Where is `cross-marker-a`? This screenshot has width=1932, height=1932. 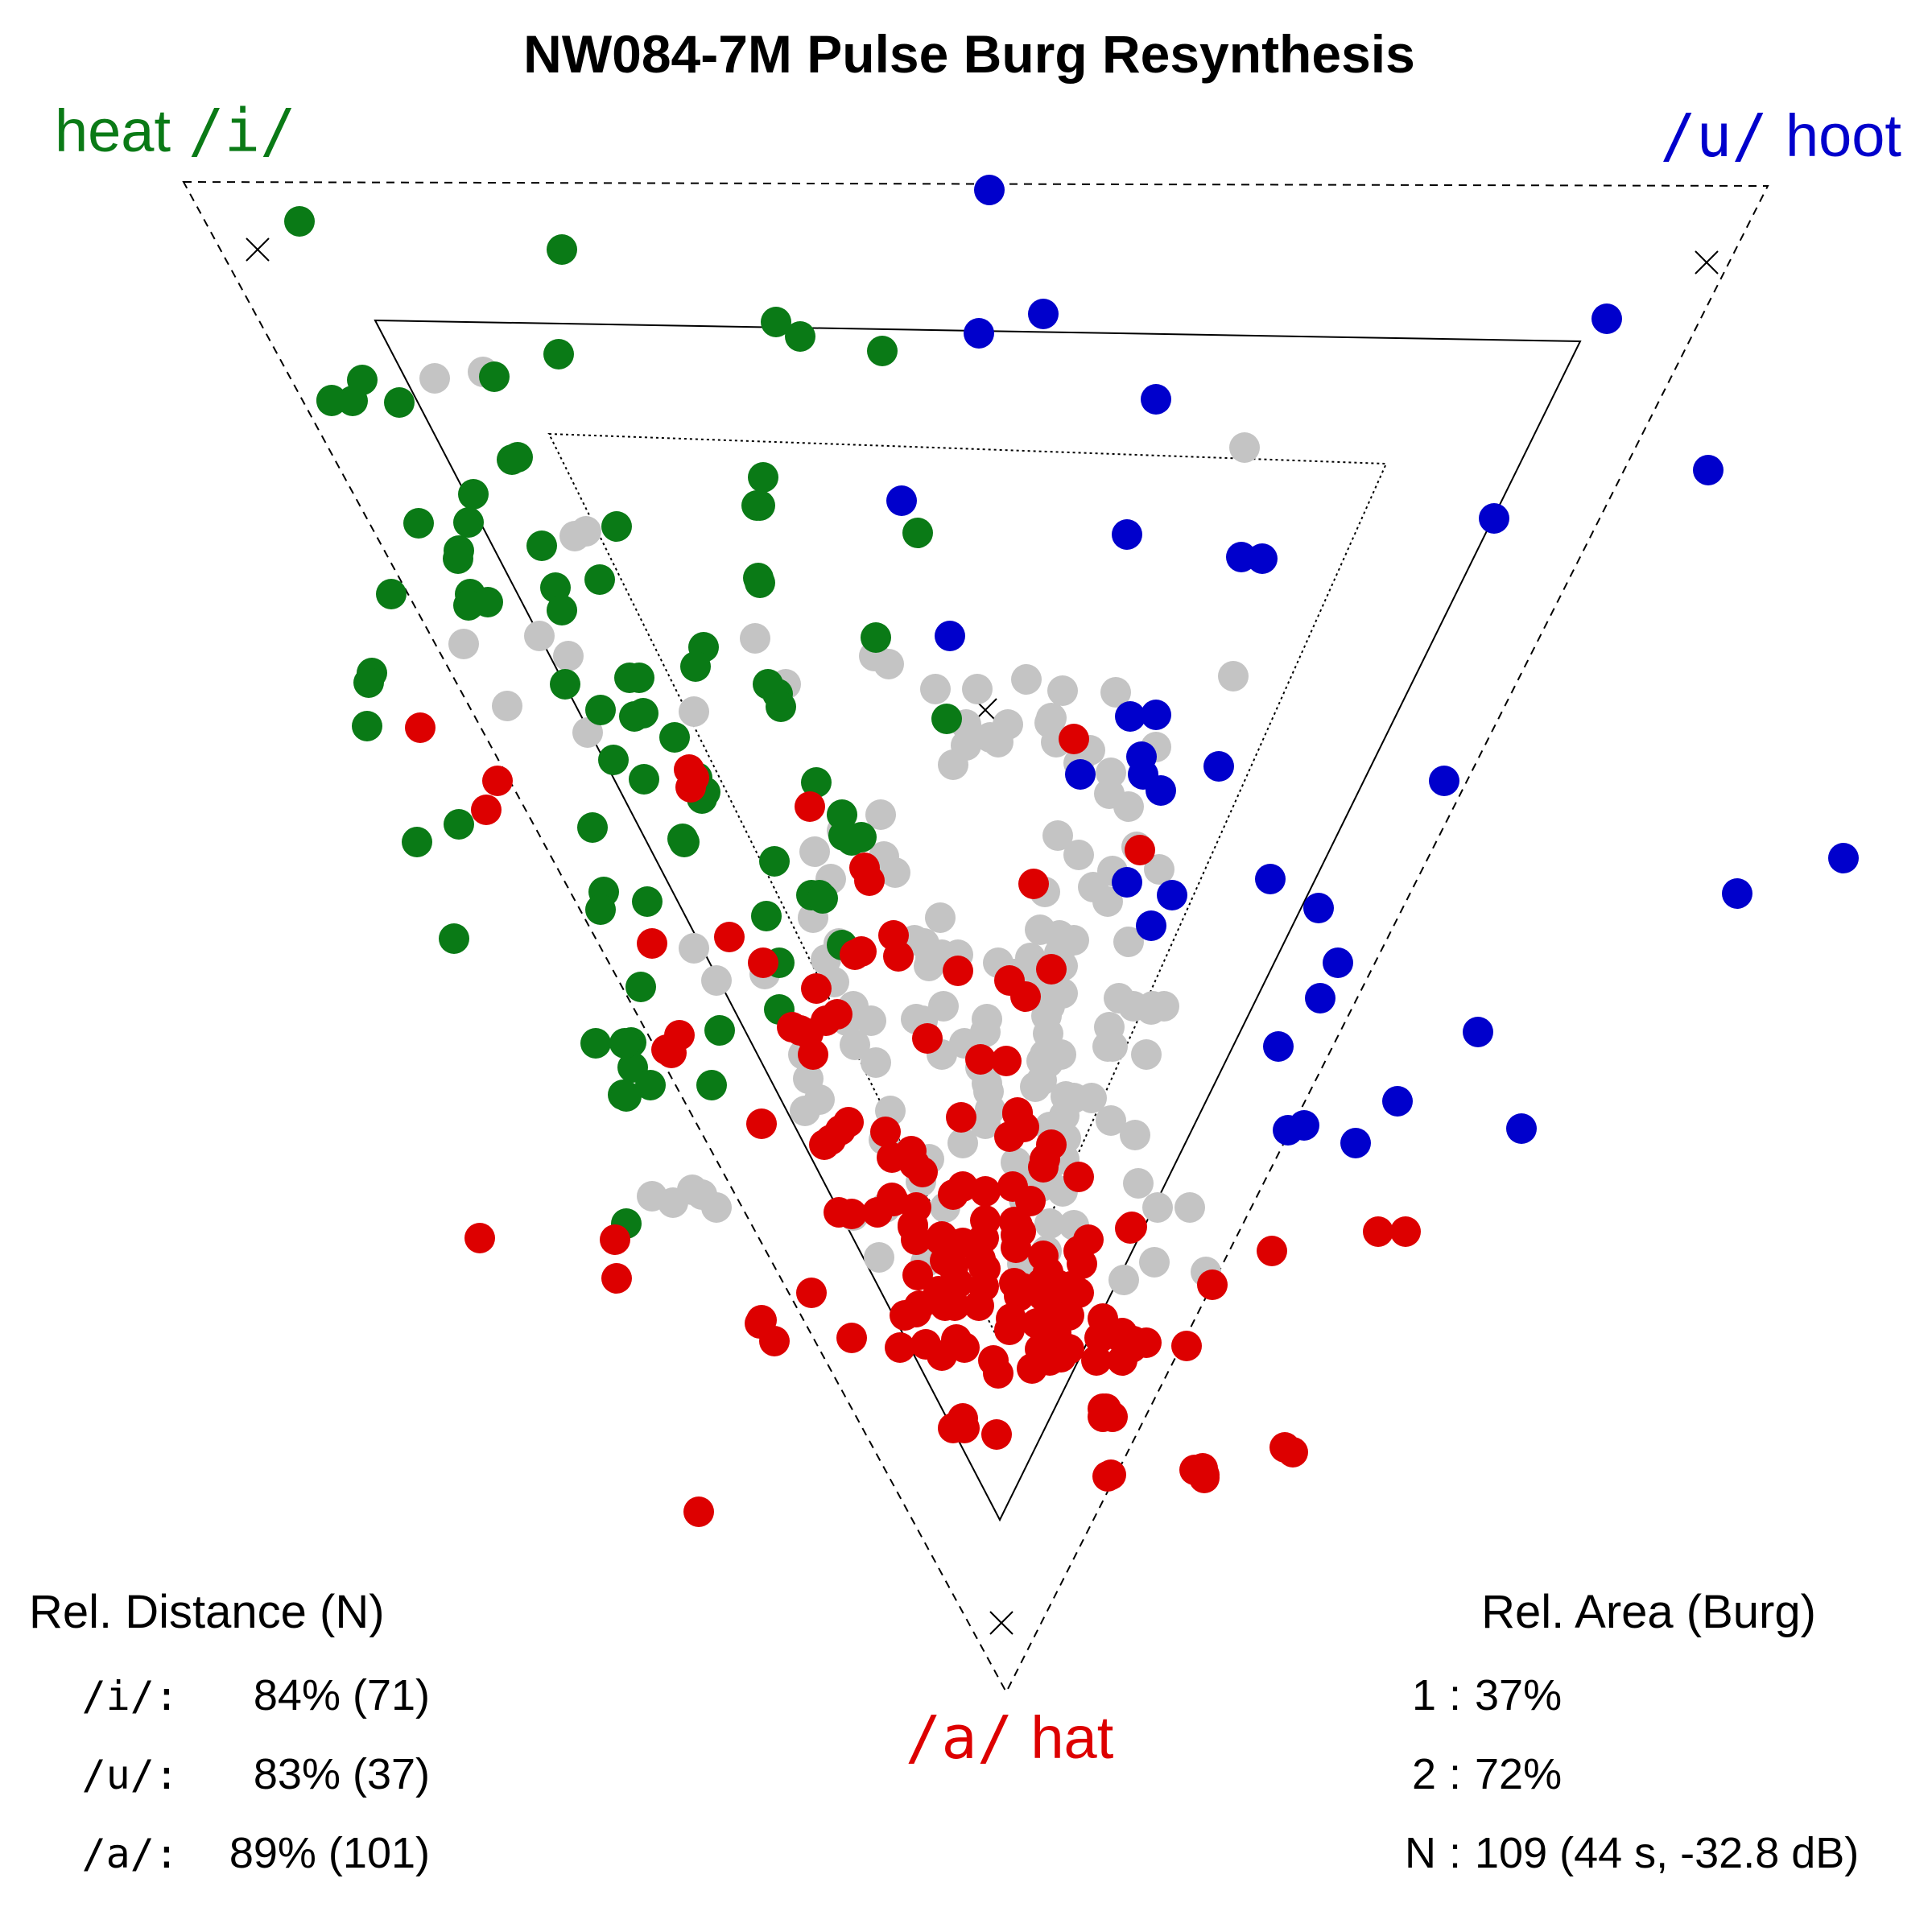 cross-marker-a is located at coordinates (1001, 1623).